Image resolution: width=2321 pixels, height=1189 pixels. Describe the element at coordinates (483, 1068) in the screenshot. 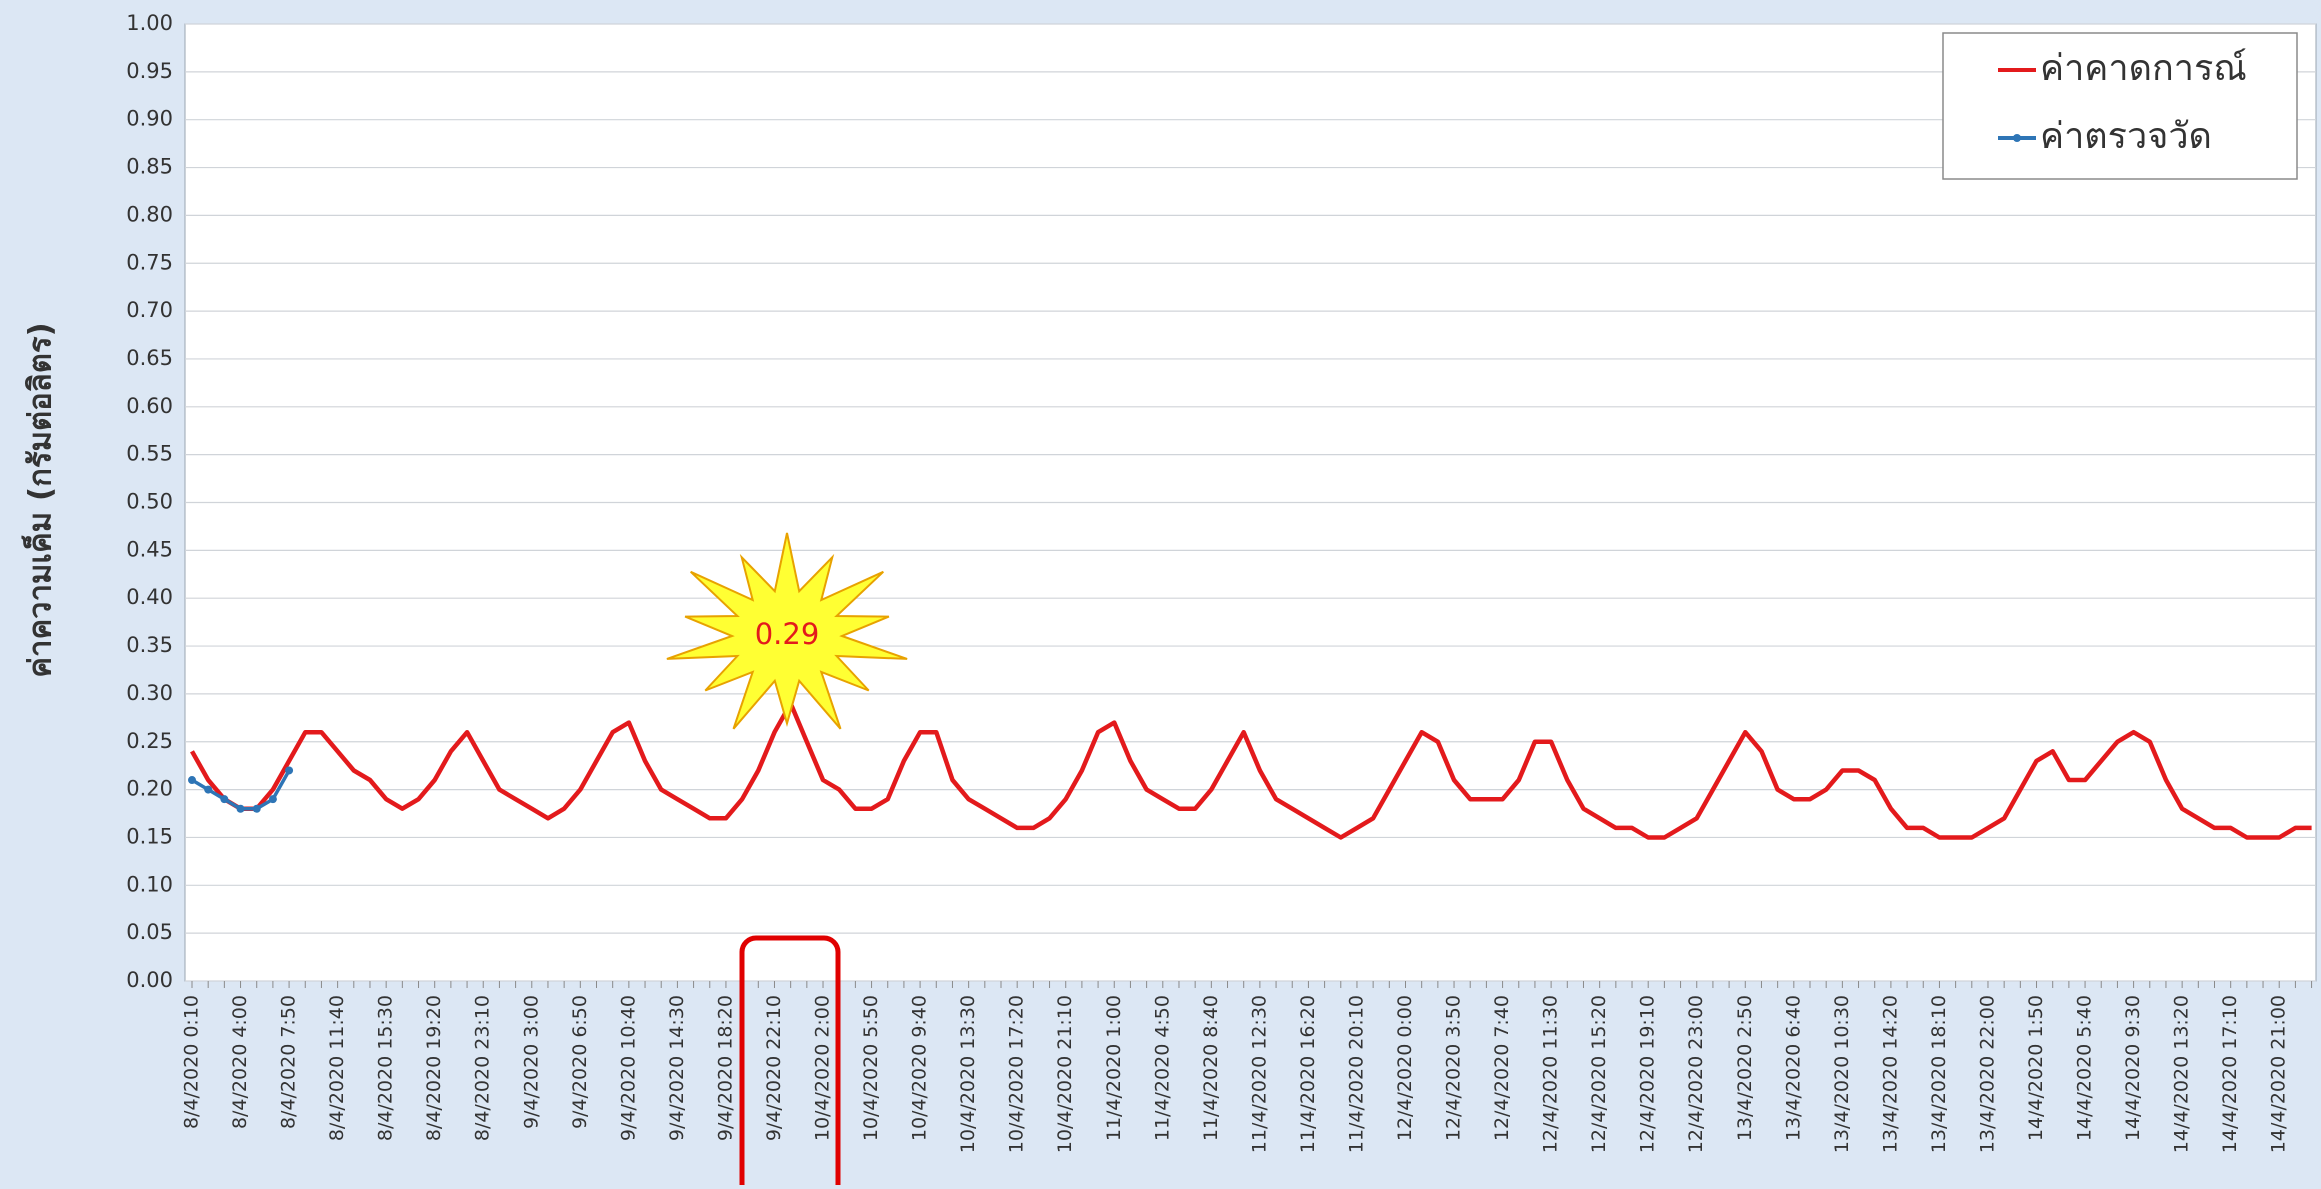

I see `x-tick-label: 8/4/2020 23:10` at that location.